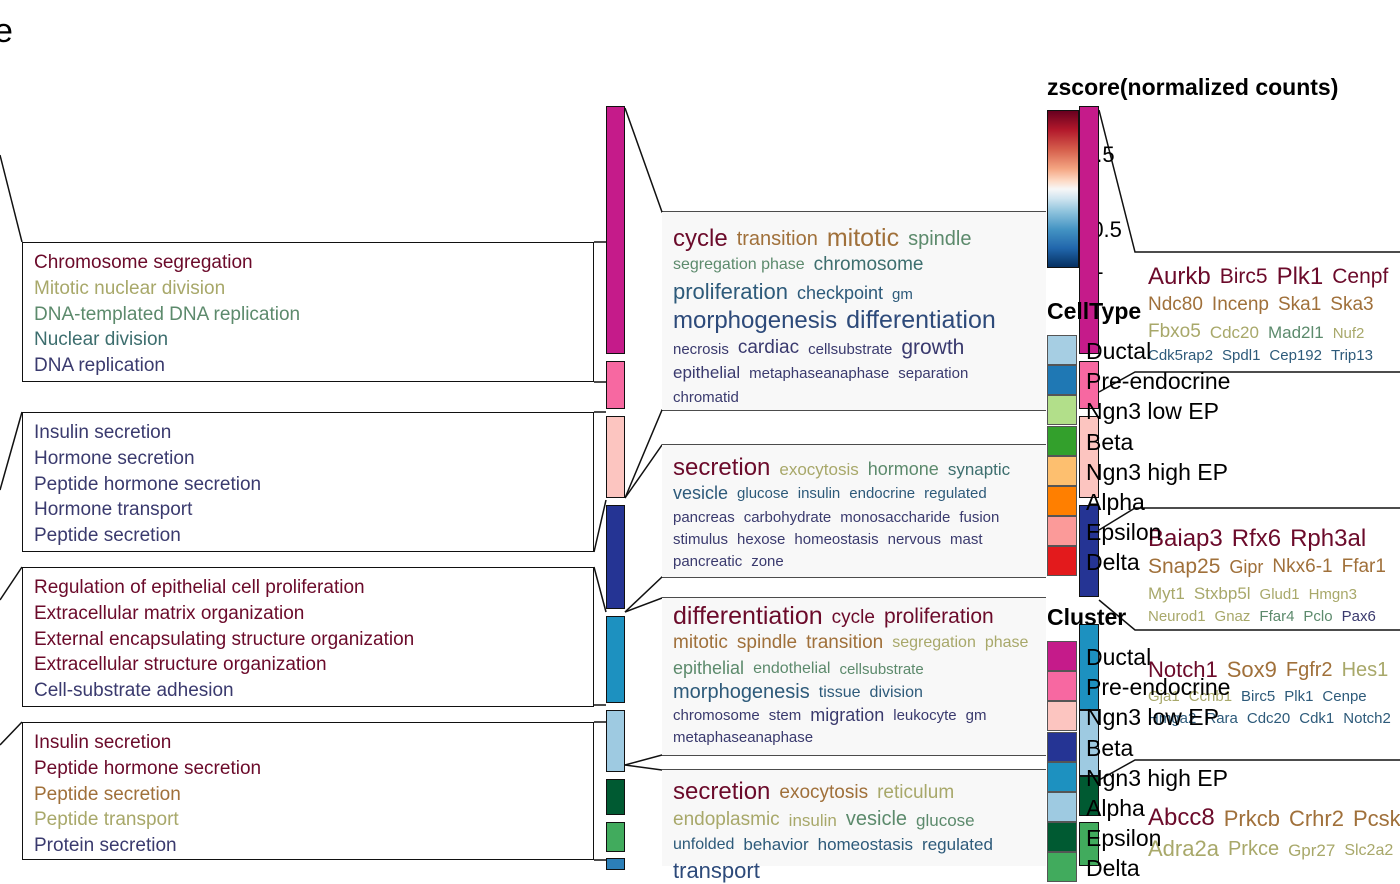  I want to click on wordclouds-word: hexose, so click(761, 540).